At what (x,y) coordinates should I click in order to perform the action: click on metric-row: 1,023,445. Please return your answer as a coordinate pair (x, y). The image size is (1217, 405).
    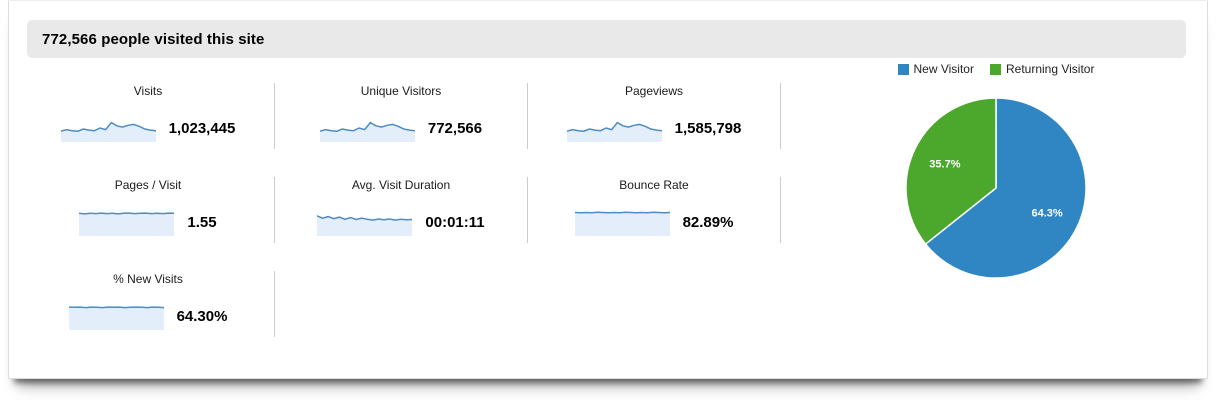
    Looking at the image, I should click on (148, 128).